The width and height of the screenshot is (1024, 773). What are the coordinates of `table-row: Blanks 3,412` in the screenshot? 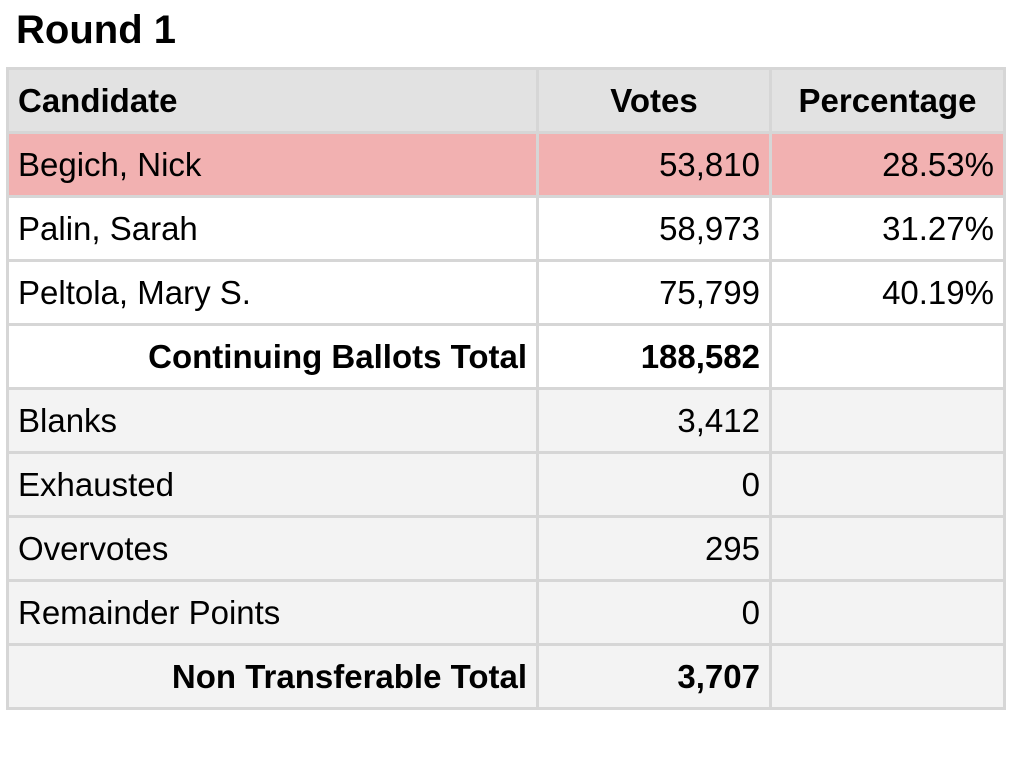 It's located at (506, 420).